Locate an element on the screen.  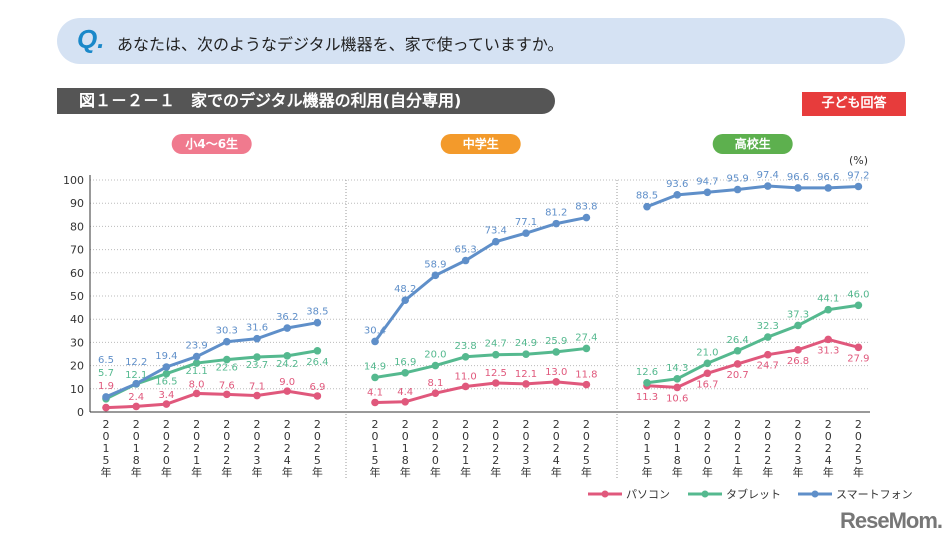
data-label: 38.5 is located at coordinates (317, 312).